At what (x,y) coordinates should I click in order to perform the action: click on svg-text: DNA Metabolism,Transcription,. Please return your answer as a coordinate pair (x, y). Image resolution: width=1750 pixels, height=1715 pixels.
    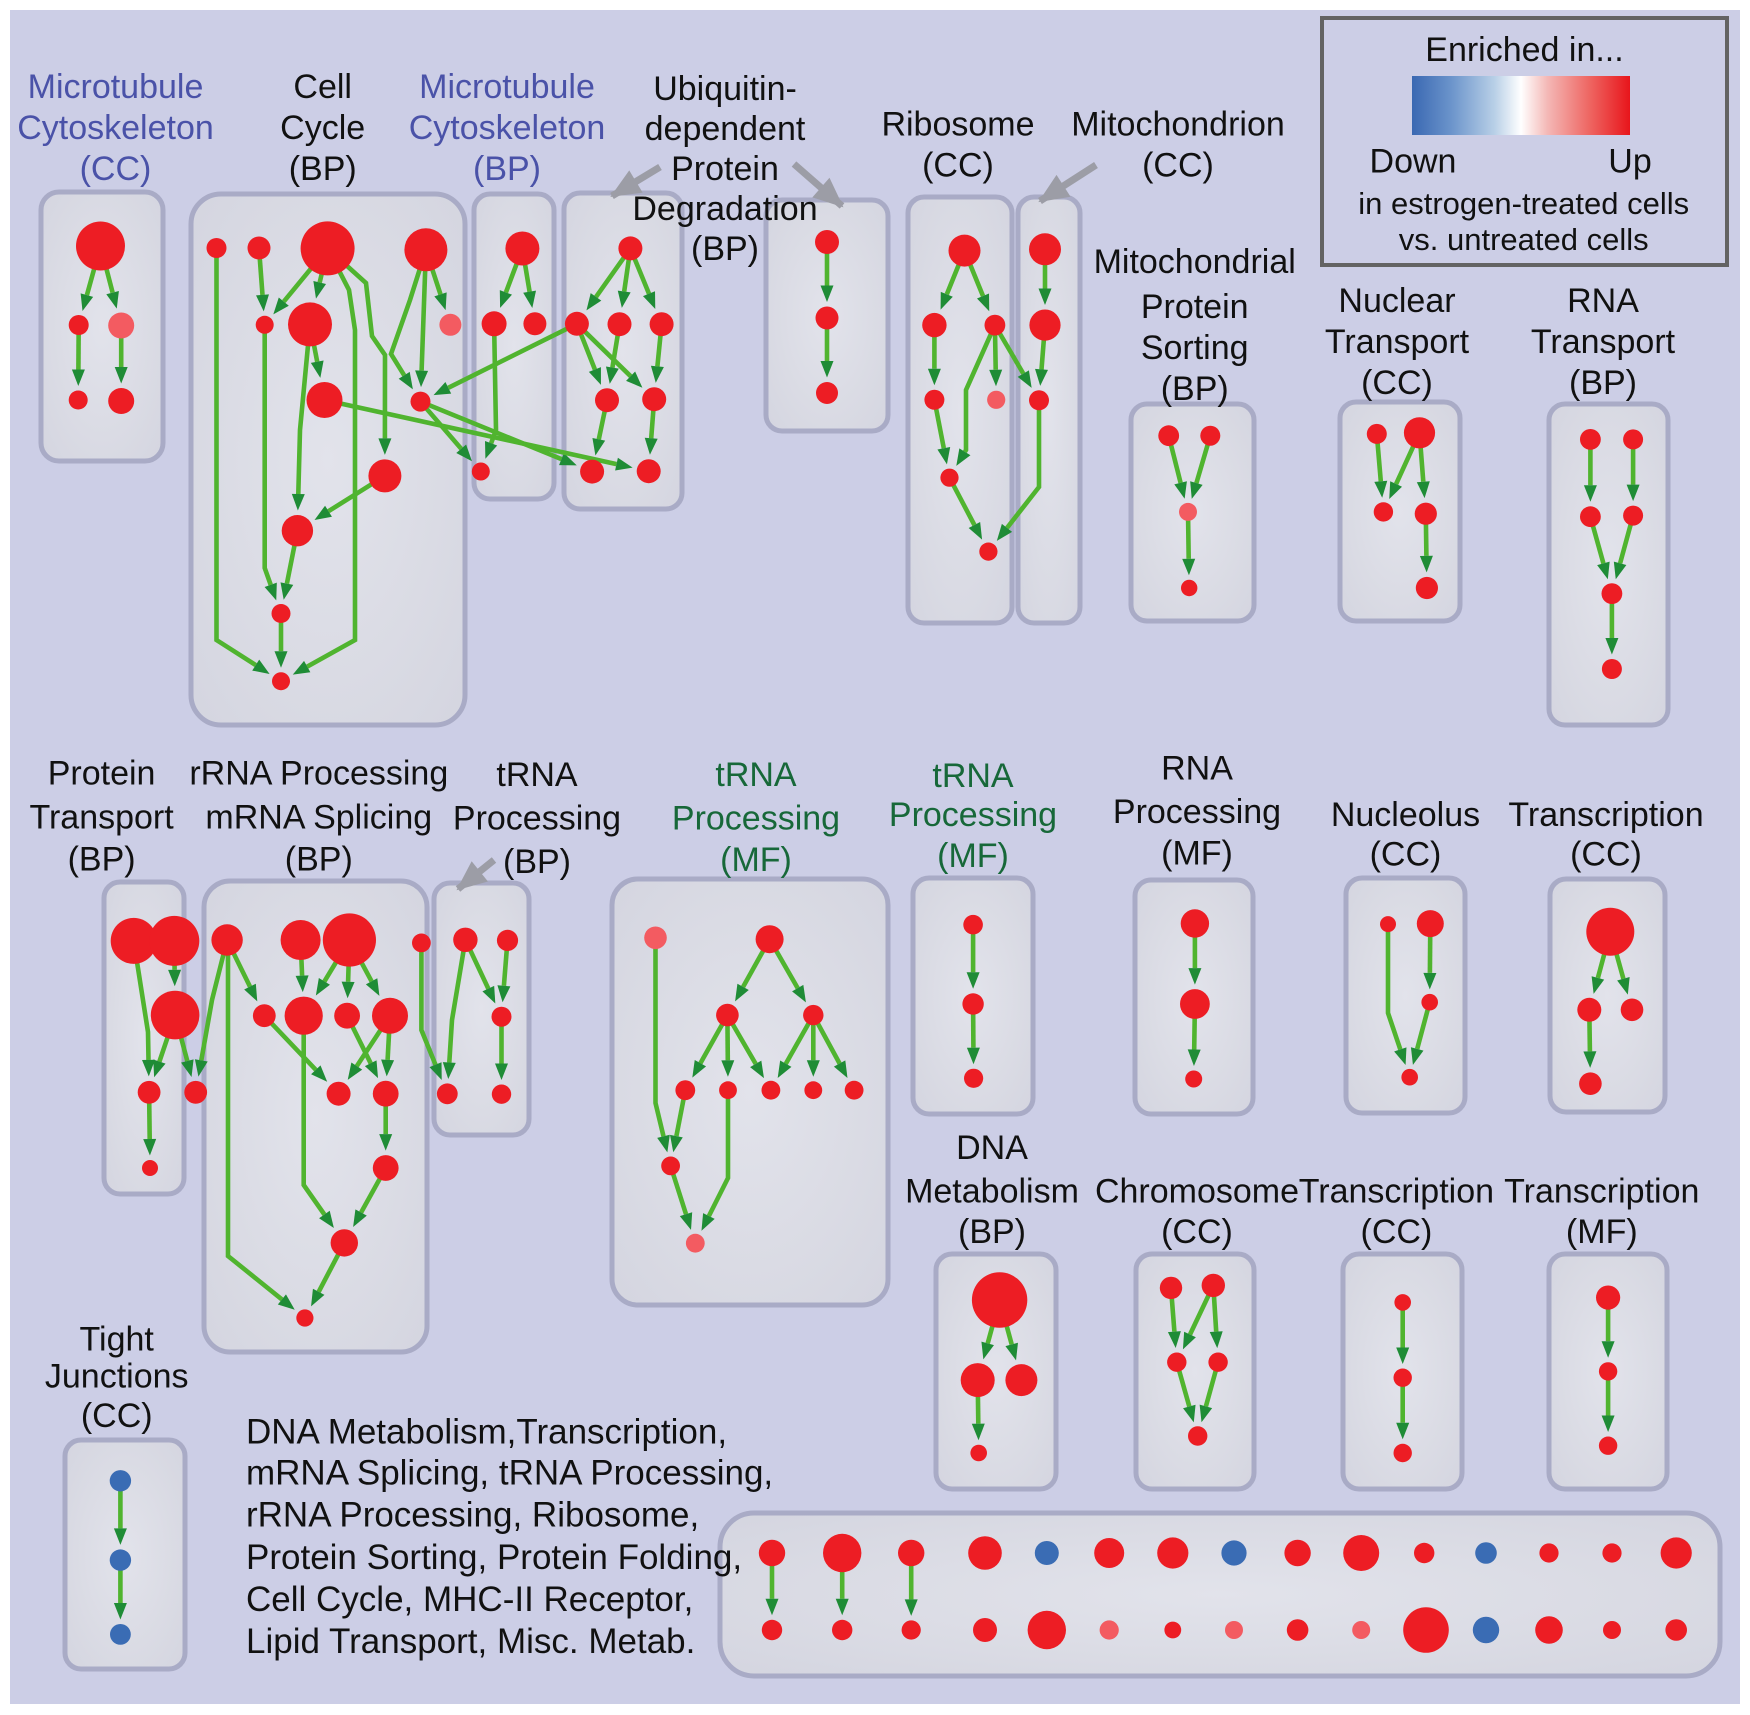
    Looking at the image, I should click on (486, 1432).